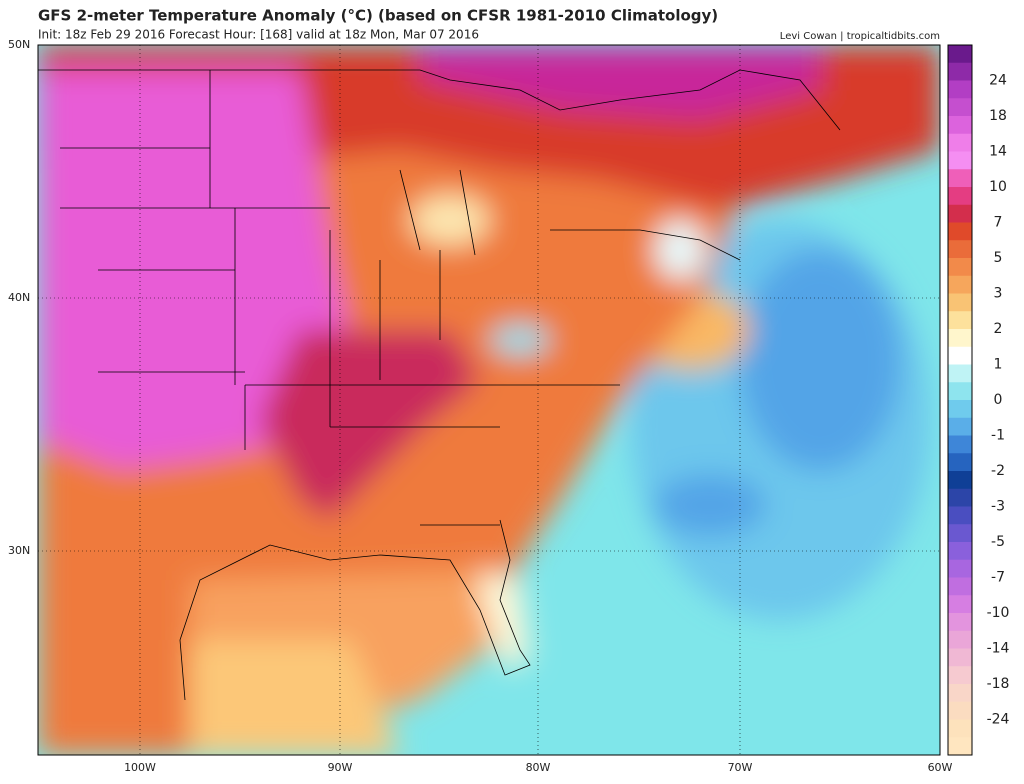  Describe the element at coordinates (340, 767) in the screenshot. I see `lon-label: 90W` at that location.